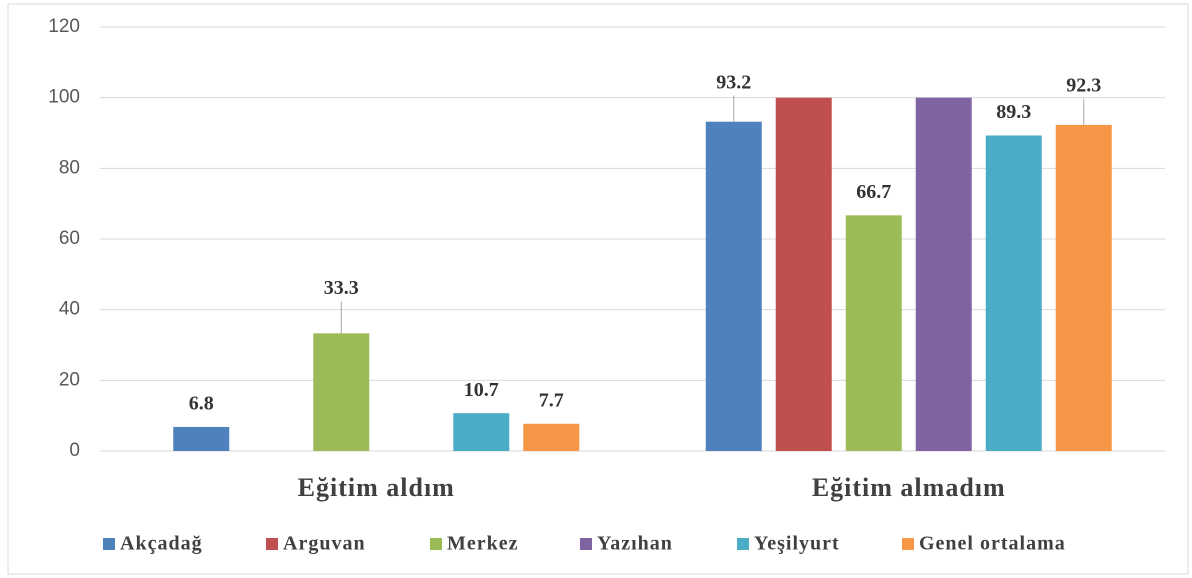  I want to click on y-tick-label: 20, so click(69, 379).